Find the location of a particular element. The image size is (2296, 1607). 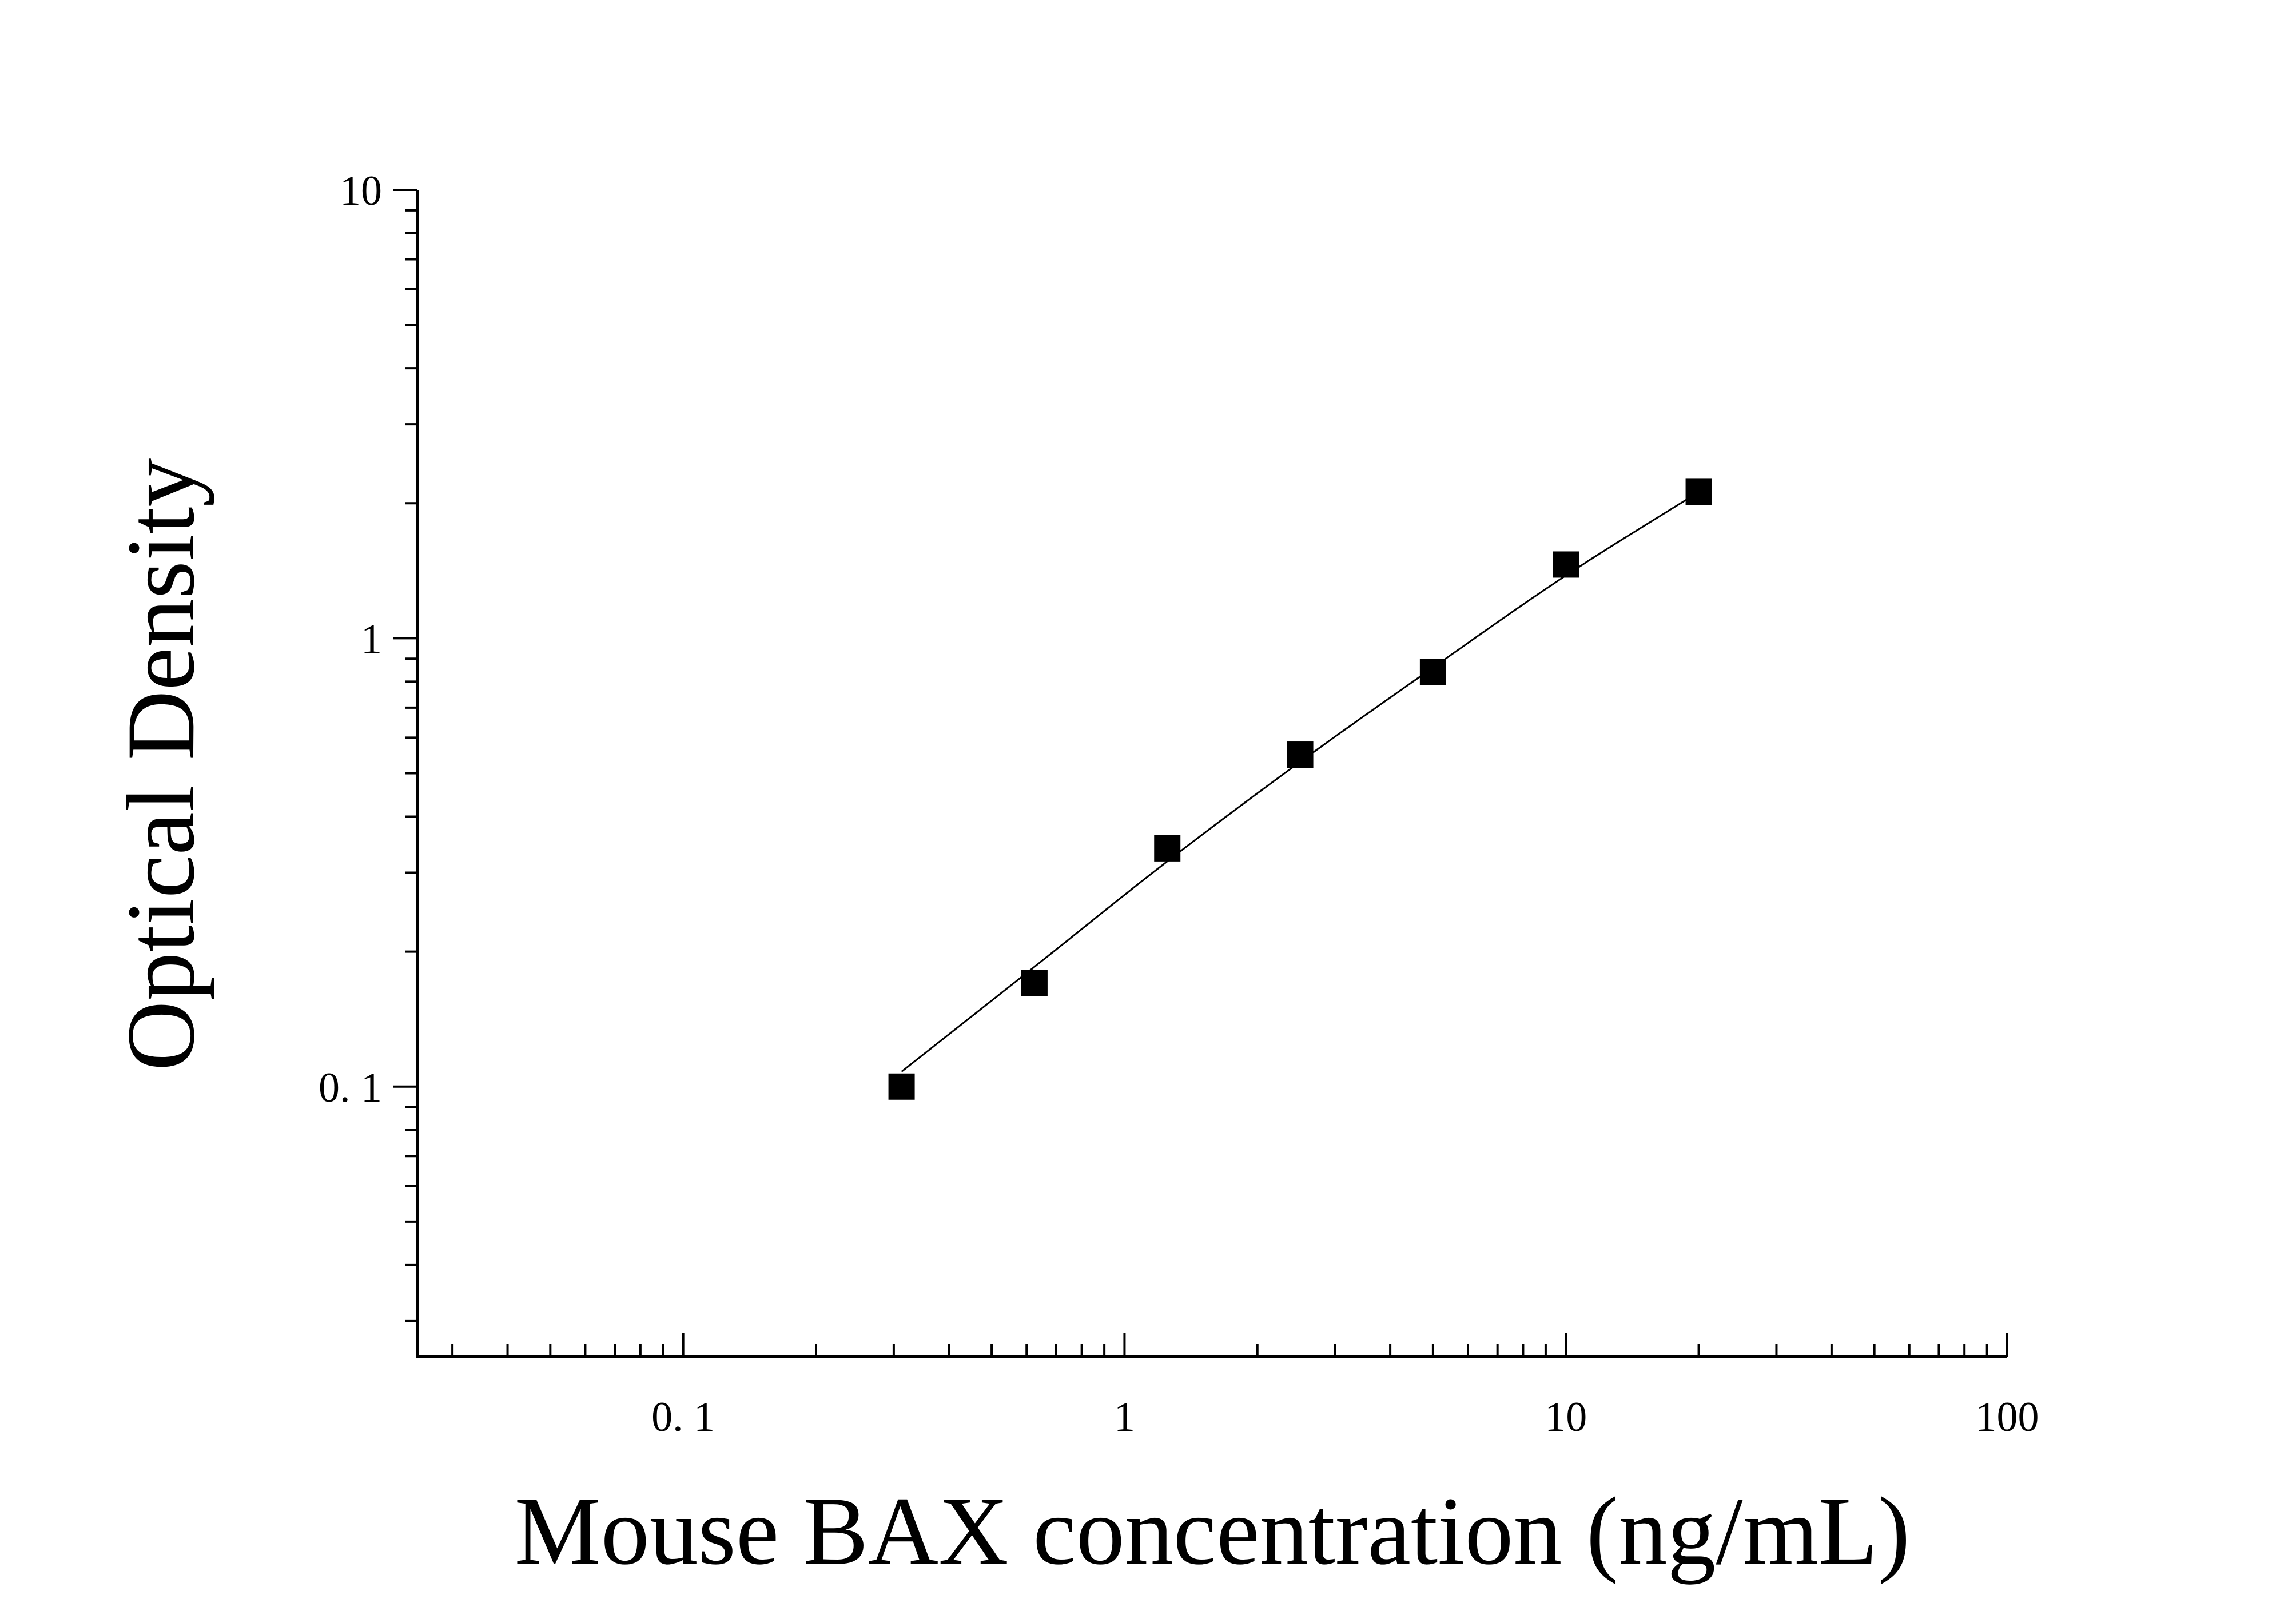

x-tick-label: 1 is located at coordinates (1124, 1417).